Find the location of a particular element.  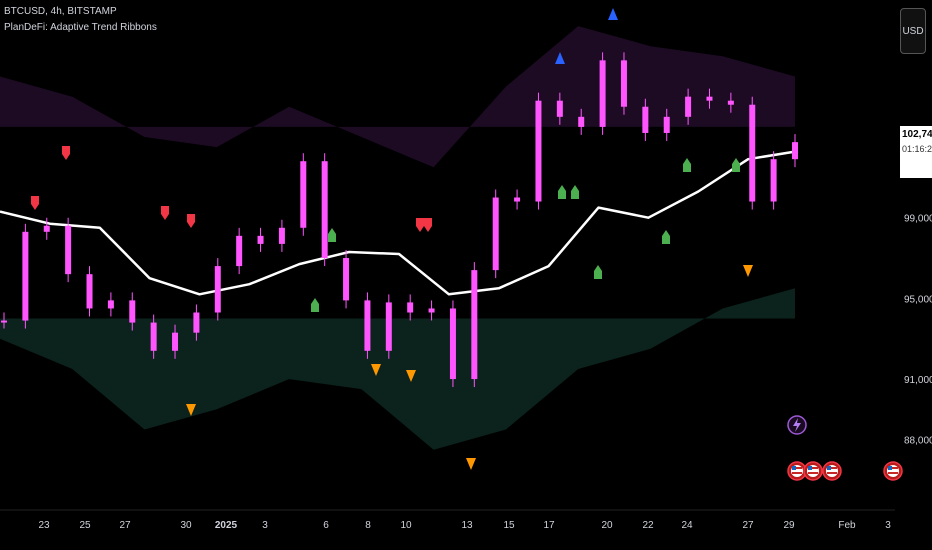

x-tick-label: Feb is located at coordinates (847, 525).